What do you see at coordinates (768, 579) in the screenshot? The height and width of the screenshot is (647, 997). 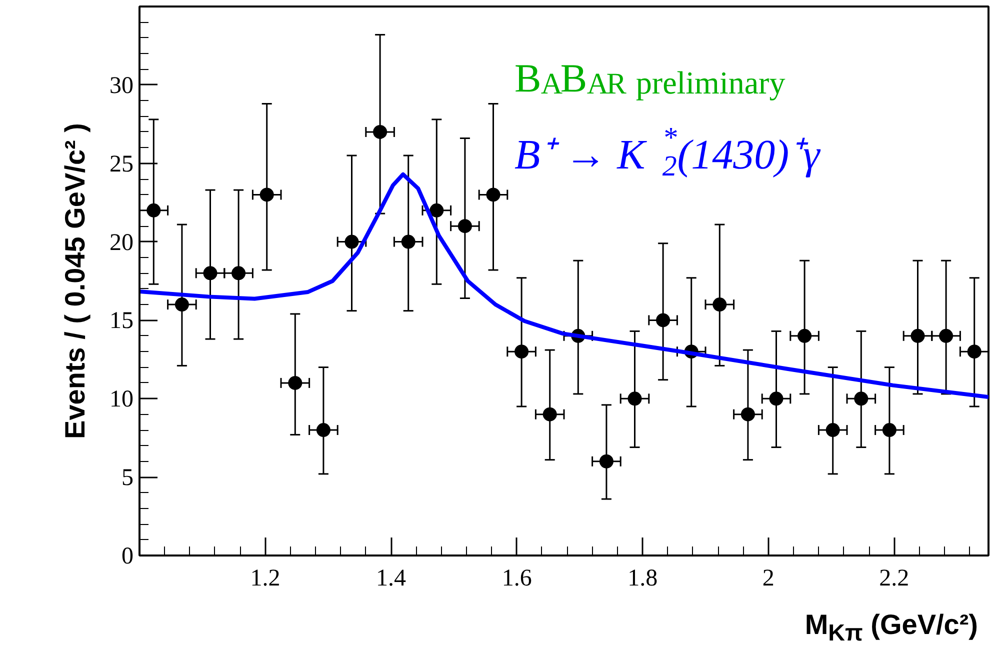 I see `x-tick-label: 2` at bounding box center [768, 579].